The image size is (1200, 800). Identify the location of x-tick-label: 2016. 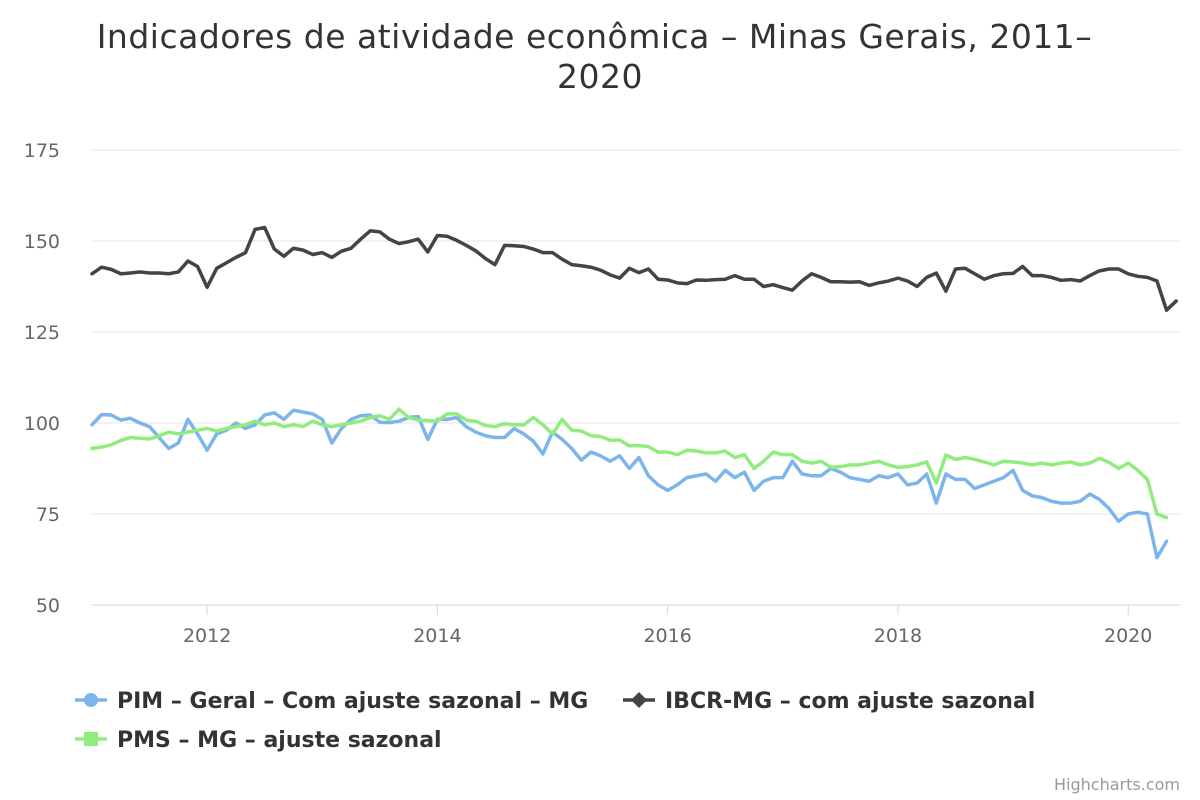
(667, 636).